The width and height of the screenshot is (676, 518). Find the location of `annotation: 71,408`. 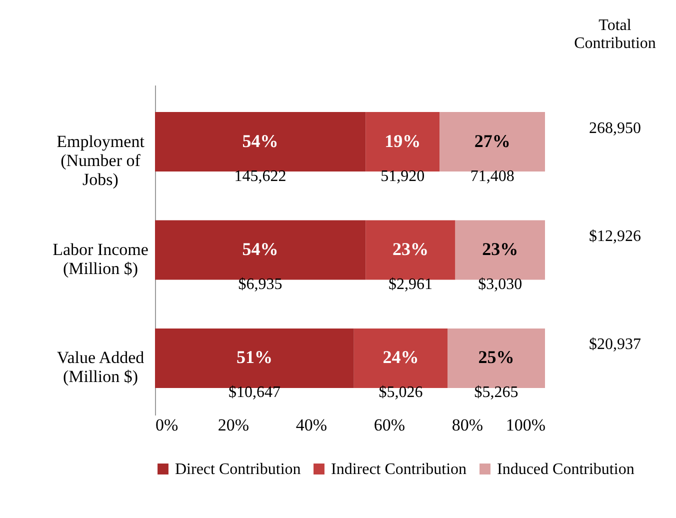

annotation: 71,408 is located at coordinates (492, 176).